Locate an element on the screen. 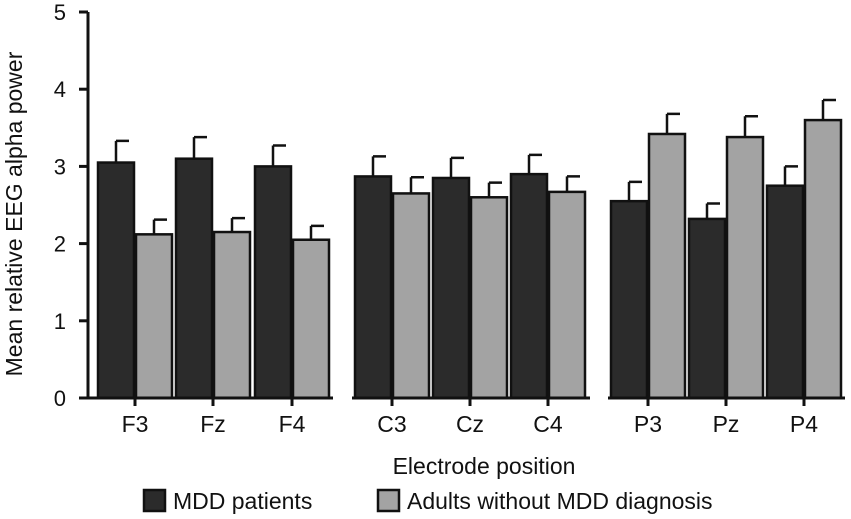 The image size is (851, 519). x-tick-label-pz: Pz is located at coordinates (726, 424).